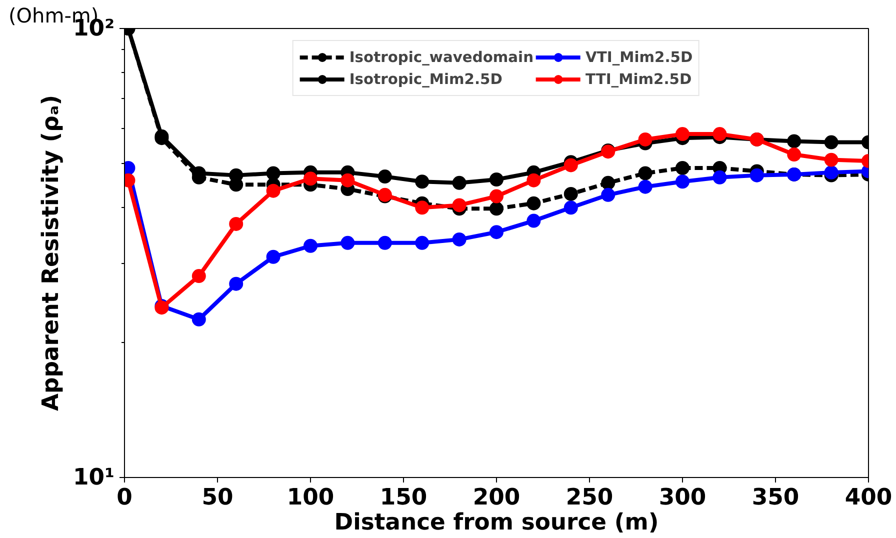  What do you see at coordinates (404, 497) in the screenshot?
I see `x-tick-label: 150` at bounding box center [404, 497].